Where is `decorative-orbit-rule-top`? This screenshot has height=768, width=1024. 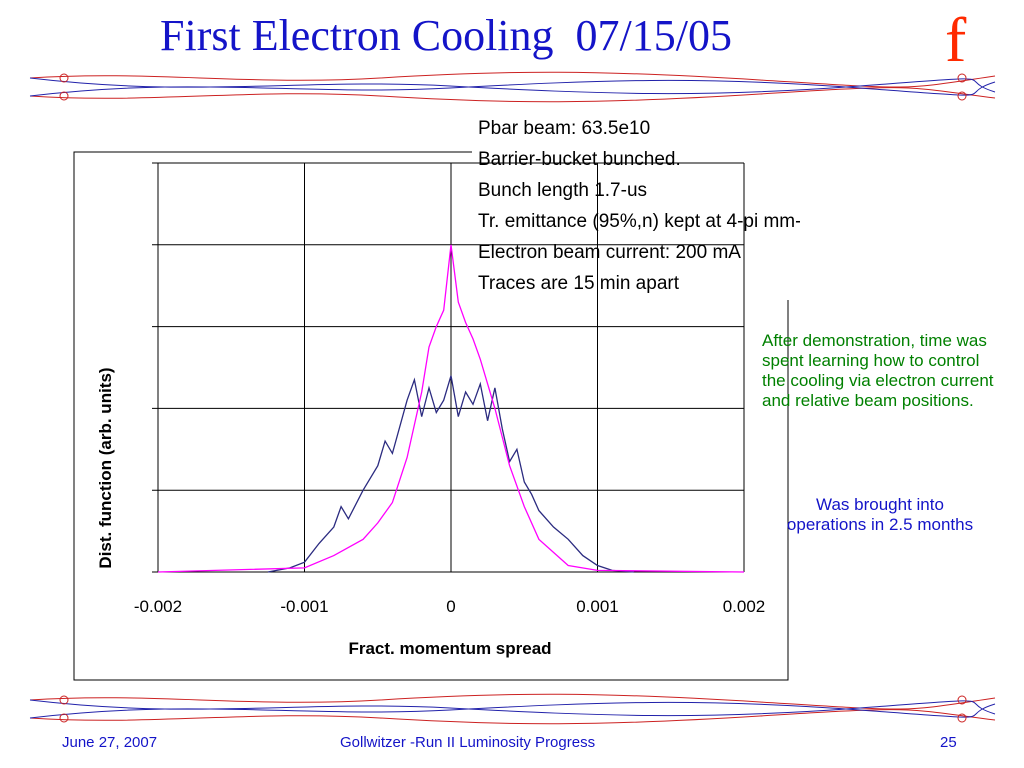 decorative-orbit-rule-top is located at coordinates (512, 87).